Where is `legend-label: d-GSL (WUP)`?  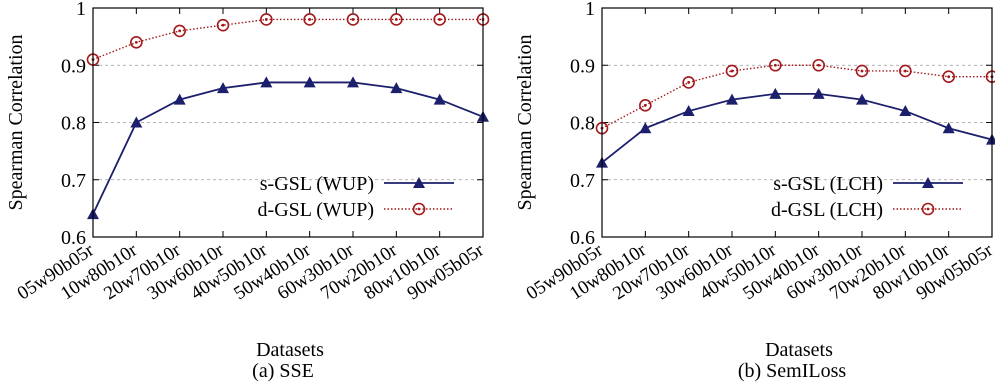 legend-label: d-GSL (WUP) is located at coordinates (316, 210).